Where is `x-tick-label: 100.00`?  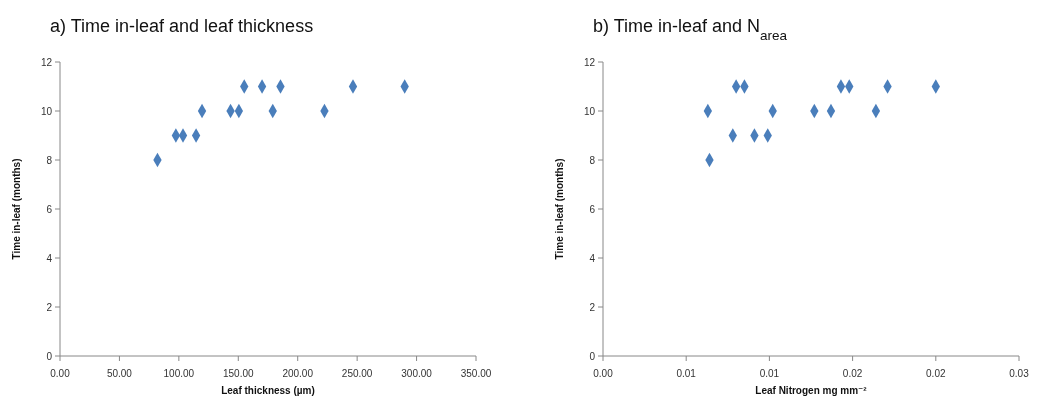 x-tick-label: 100.00 is located at coordinates (179, 373).